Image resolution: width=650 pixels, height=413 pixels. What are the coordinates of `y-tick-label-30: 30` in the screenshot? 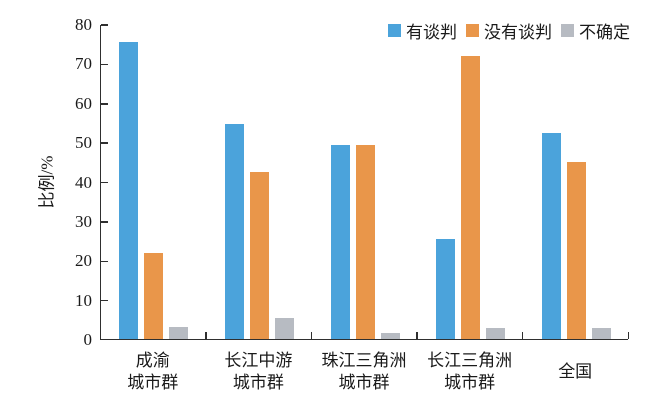 It's located at (83, 221).